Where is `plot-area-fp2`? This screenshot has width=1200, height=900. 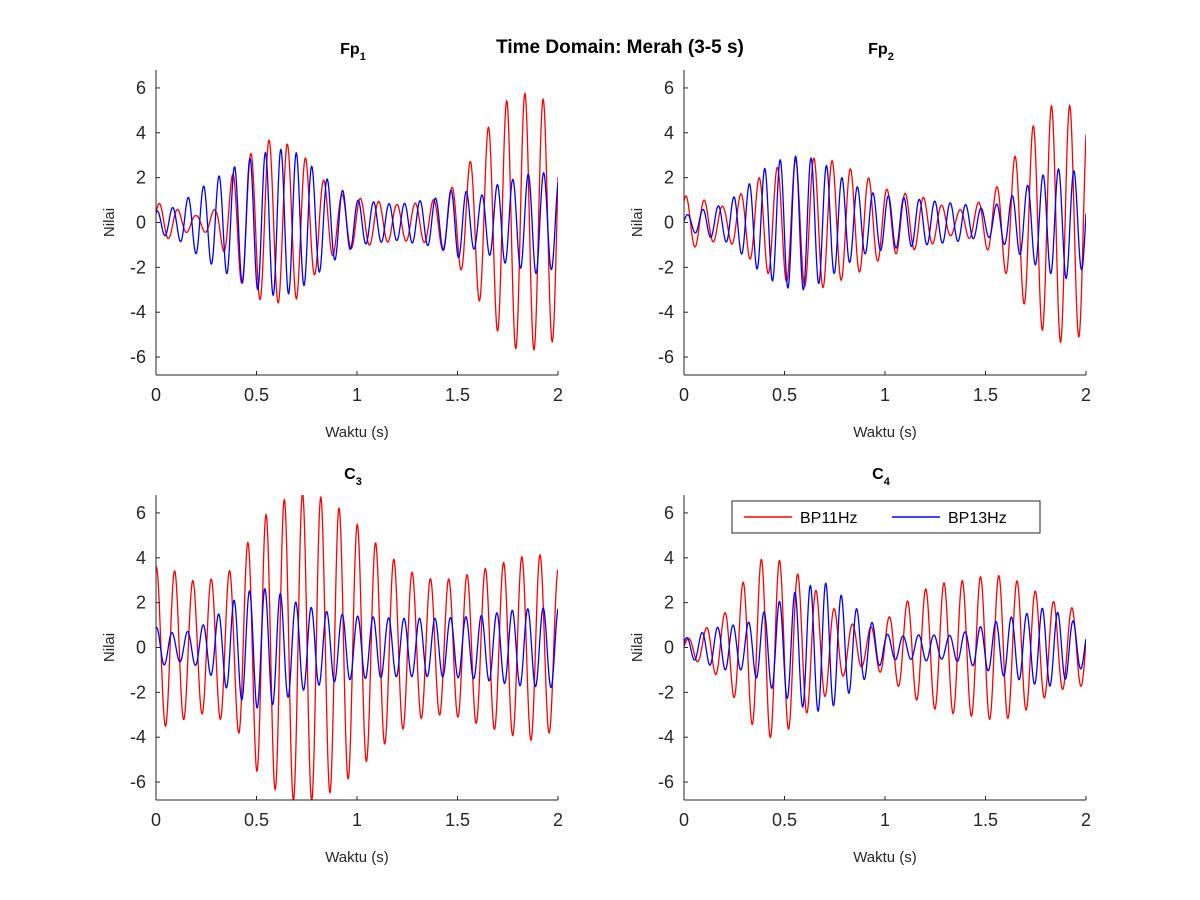
plot-area-fp2 is located at coordinates (885, 224).